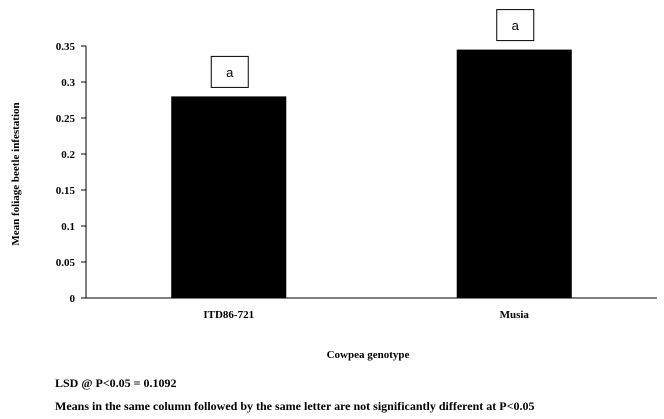  What do you see at coordinates (366, 315) in the screenshot?
I see `x-axis-tick-labels: ITD86-721 Musia` at bounding box center [366, 315].